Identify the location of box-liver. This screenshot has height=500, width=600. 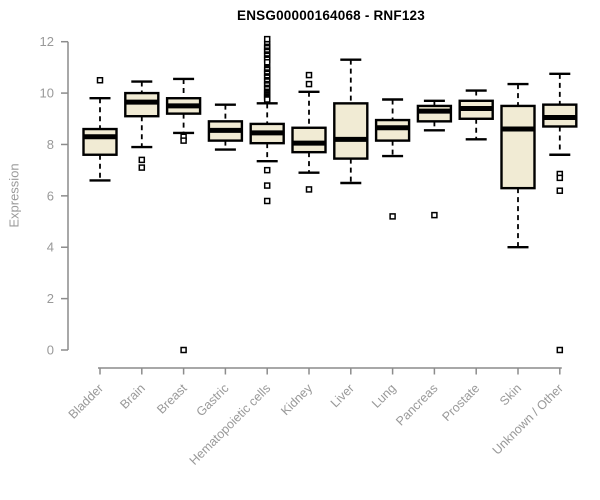
(351, 121).